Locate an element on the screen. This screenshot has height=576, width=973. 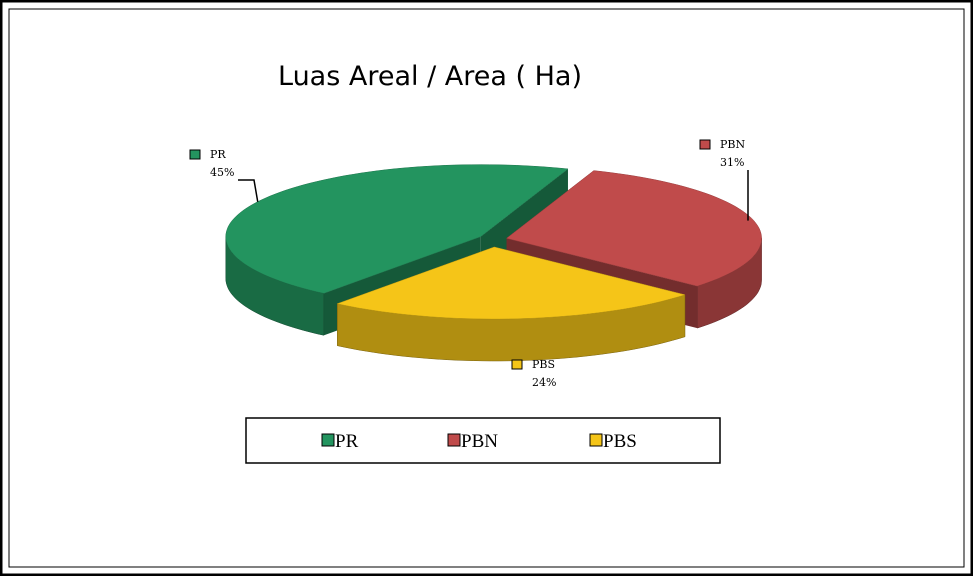
label-value: 24% is located at coordinates (544, 382).